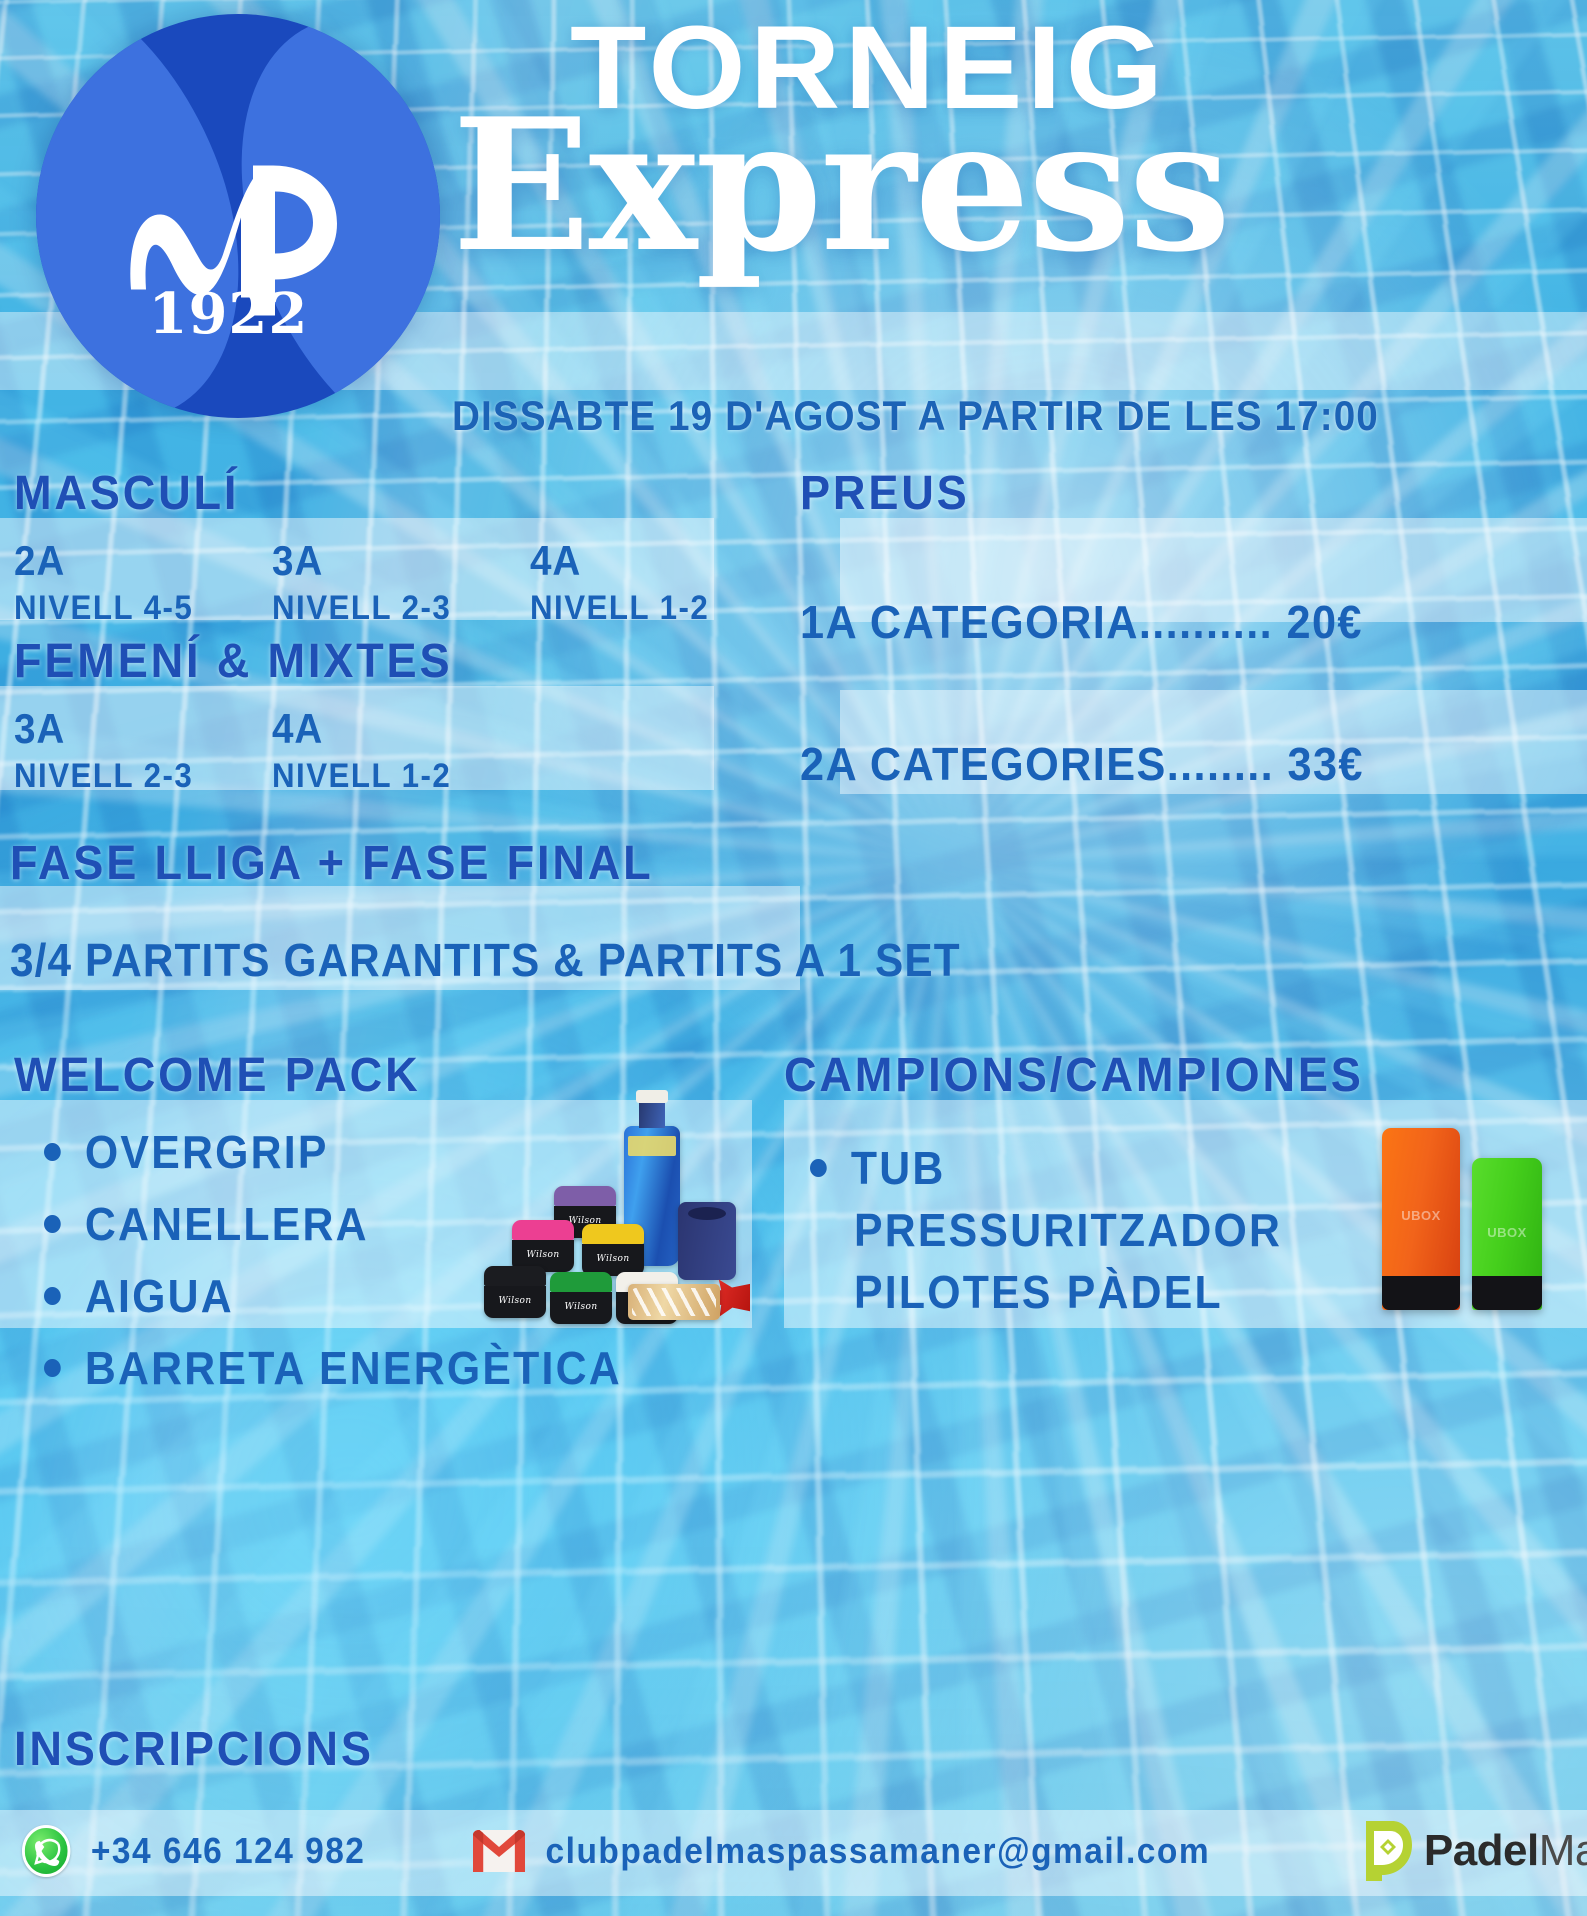 Image resolution: width=1587 pixels, height=1916 pixels. I want to click on list-item: AIGUA, so click(383, 1296).